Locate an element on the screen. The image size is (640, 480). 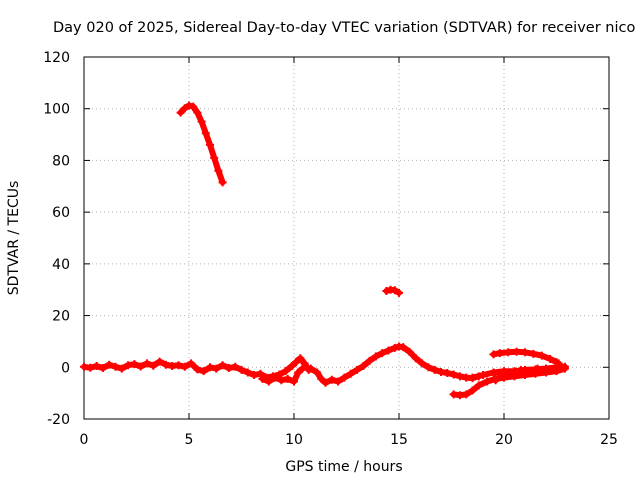
x-axis-label: GPS time / hours is located at coordinates (343, 467).